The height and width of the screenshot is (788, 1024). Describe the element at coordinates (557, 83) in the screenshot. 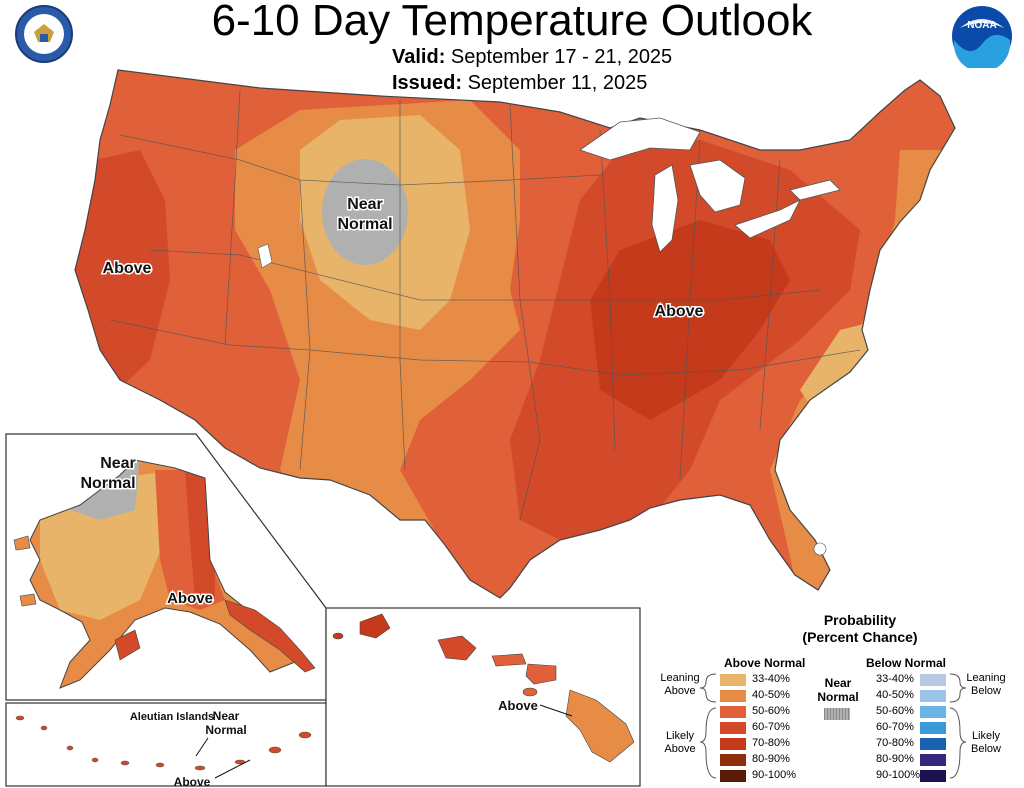

I see `issued-value: September 11, 2025` at that location.